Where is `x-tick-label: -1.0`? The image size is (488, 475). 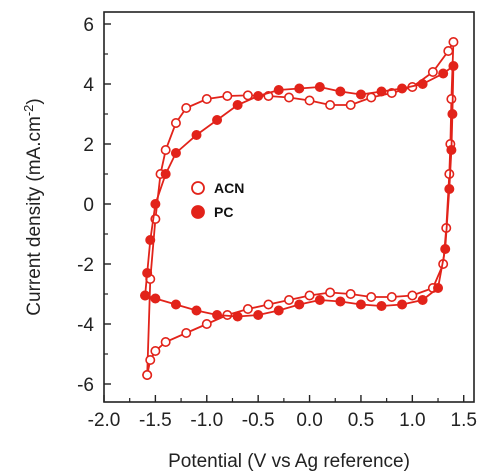 x-tick-label: -1.0 is located at coordinates (206, 420).